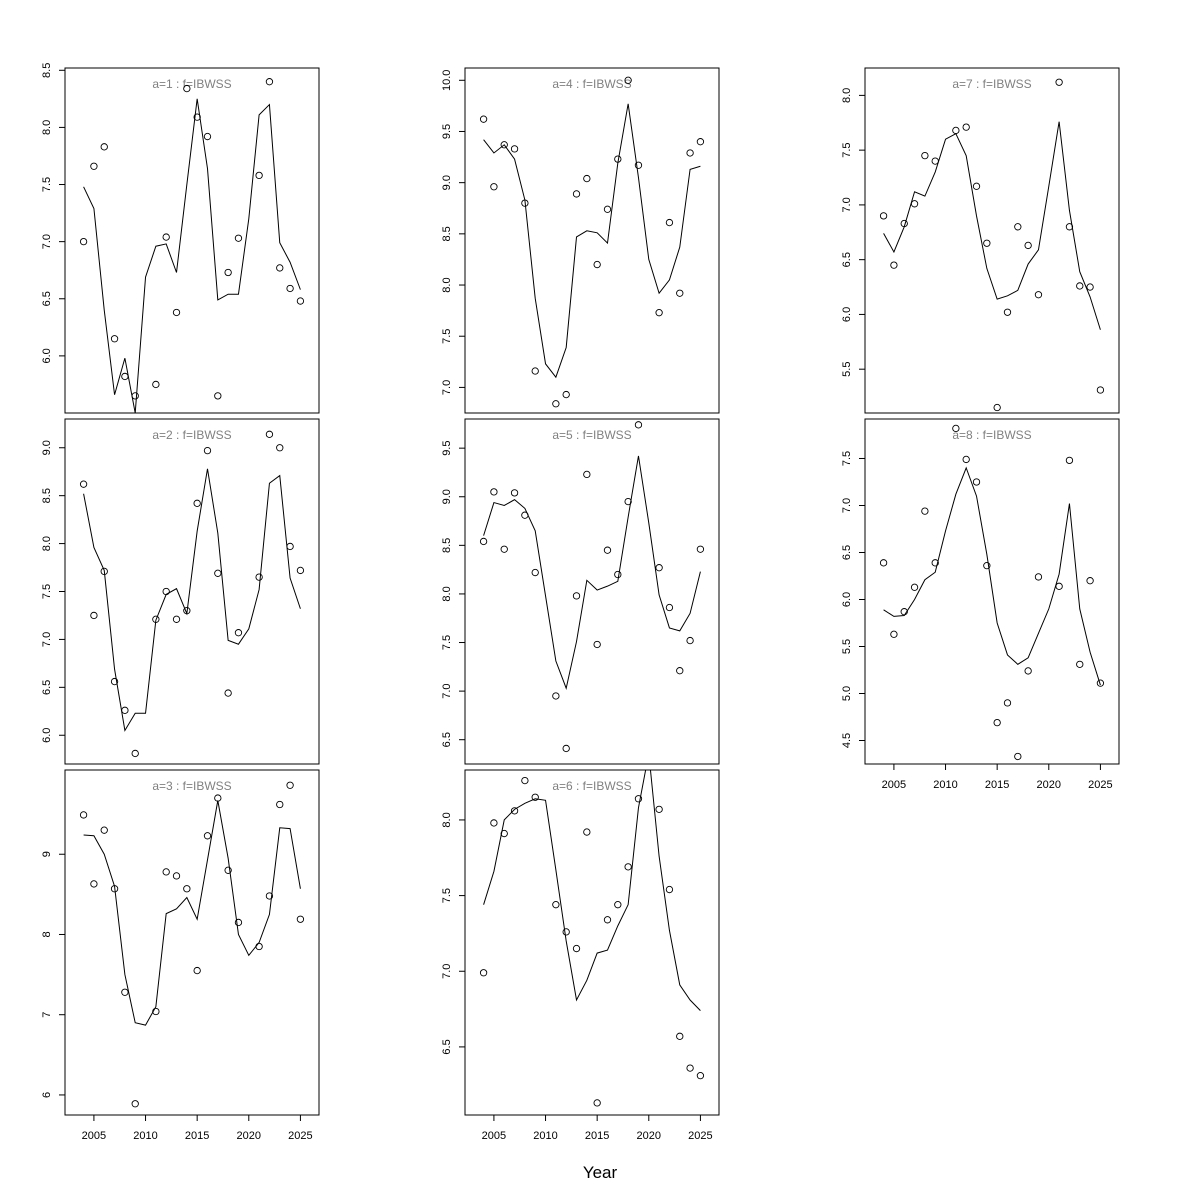  I want to click on panel-3-frame, so click(192, 942).